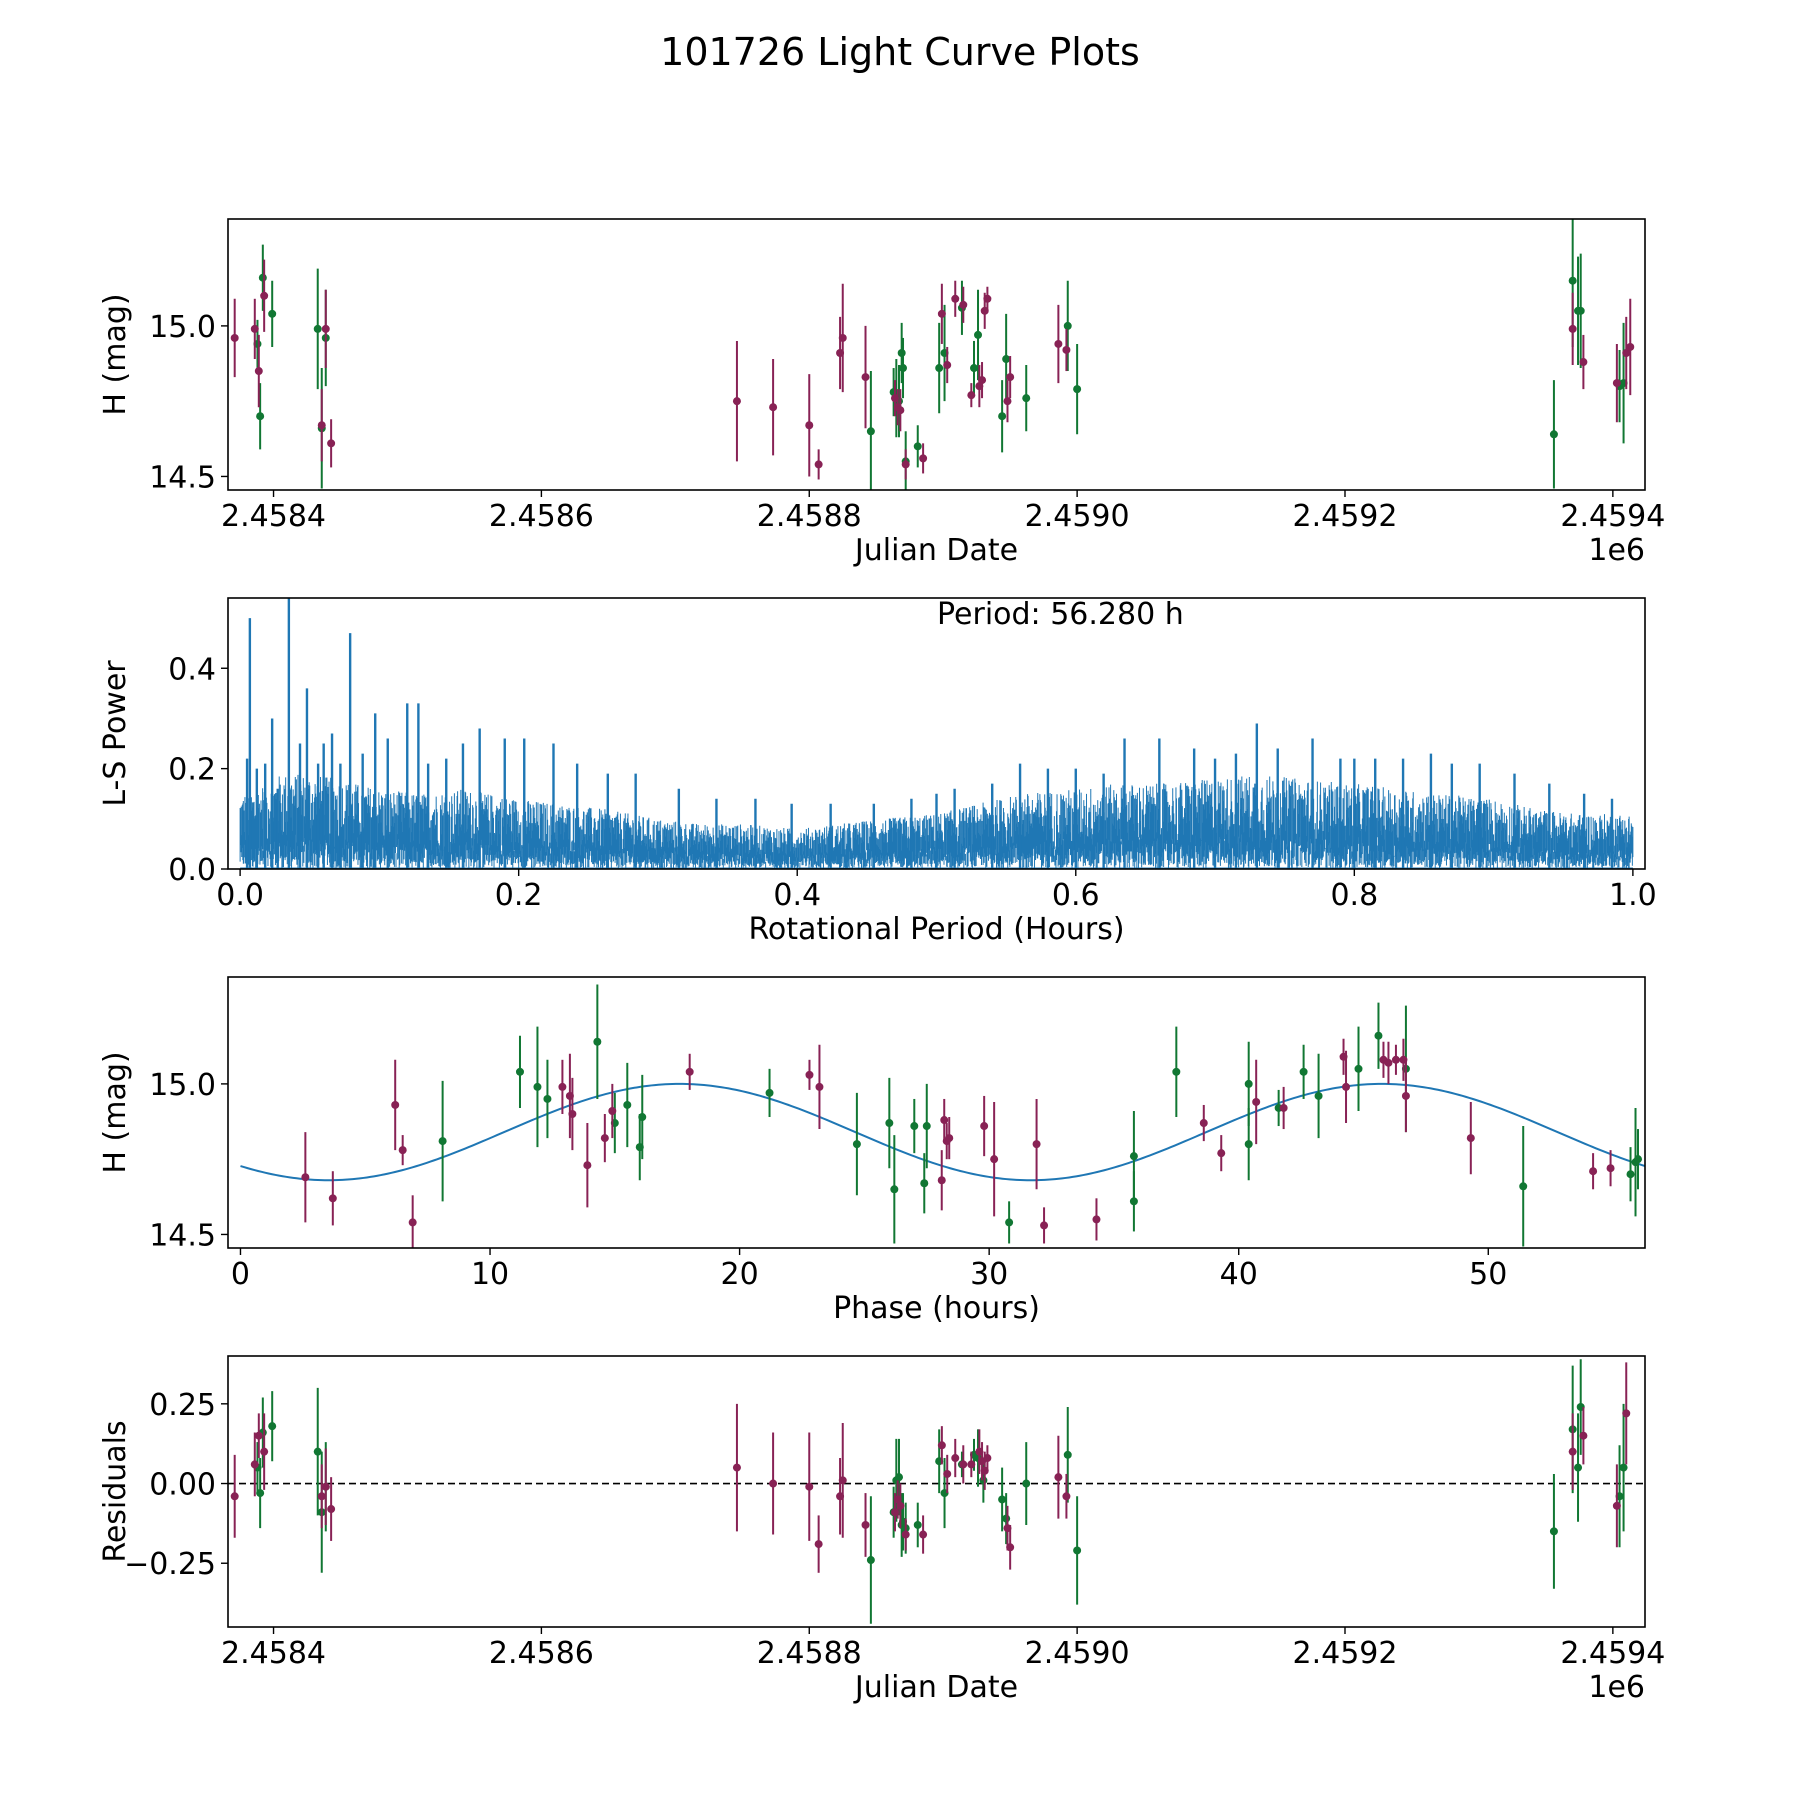 The width and height of the screenshot is (1800, 1800). What do you see at coordinates (240, 895) in the screenshot?
I see `x-tick-label: 0.0` at bounding box center [240, 895].